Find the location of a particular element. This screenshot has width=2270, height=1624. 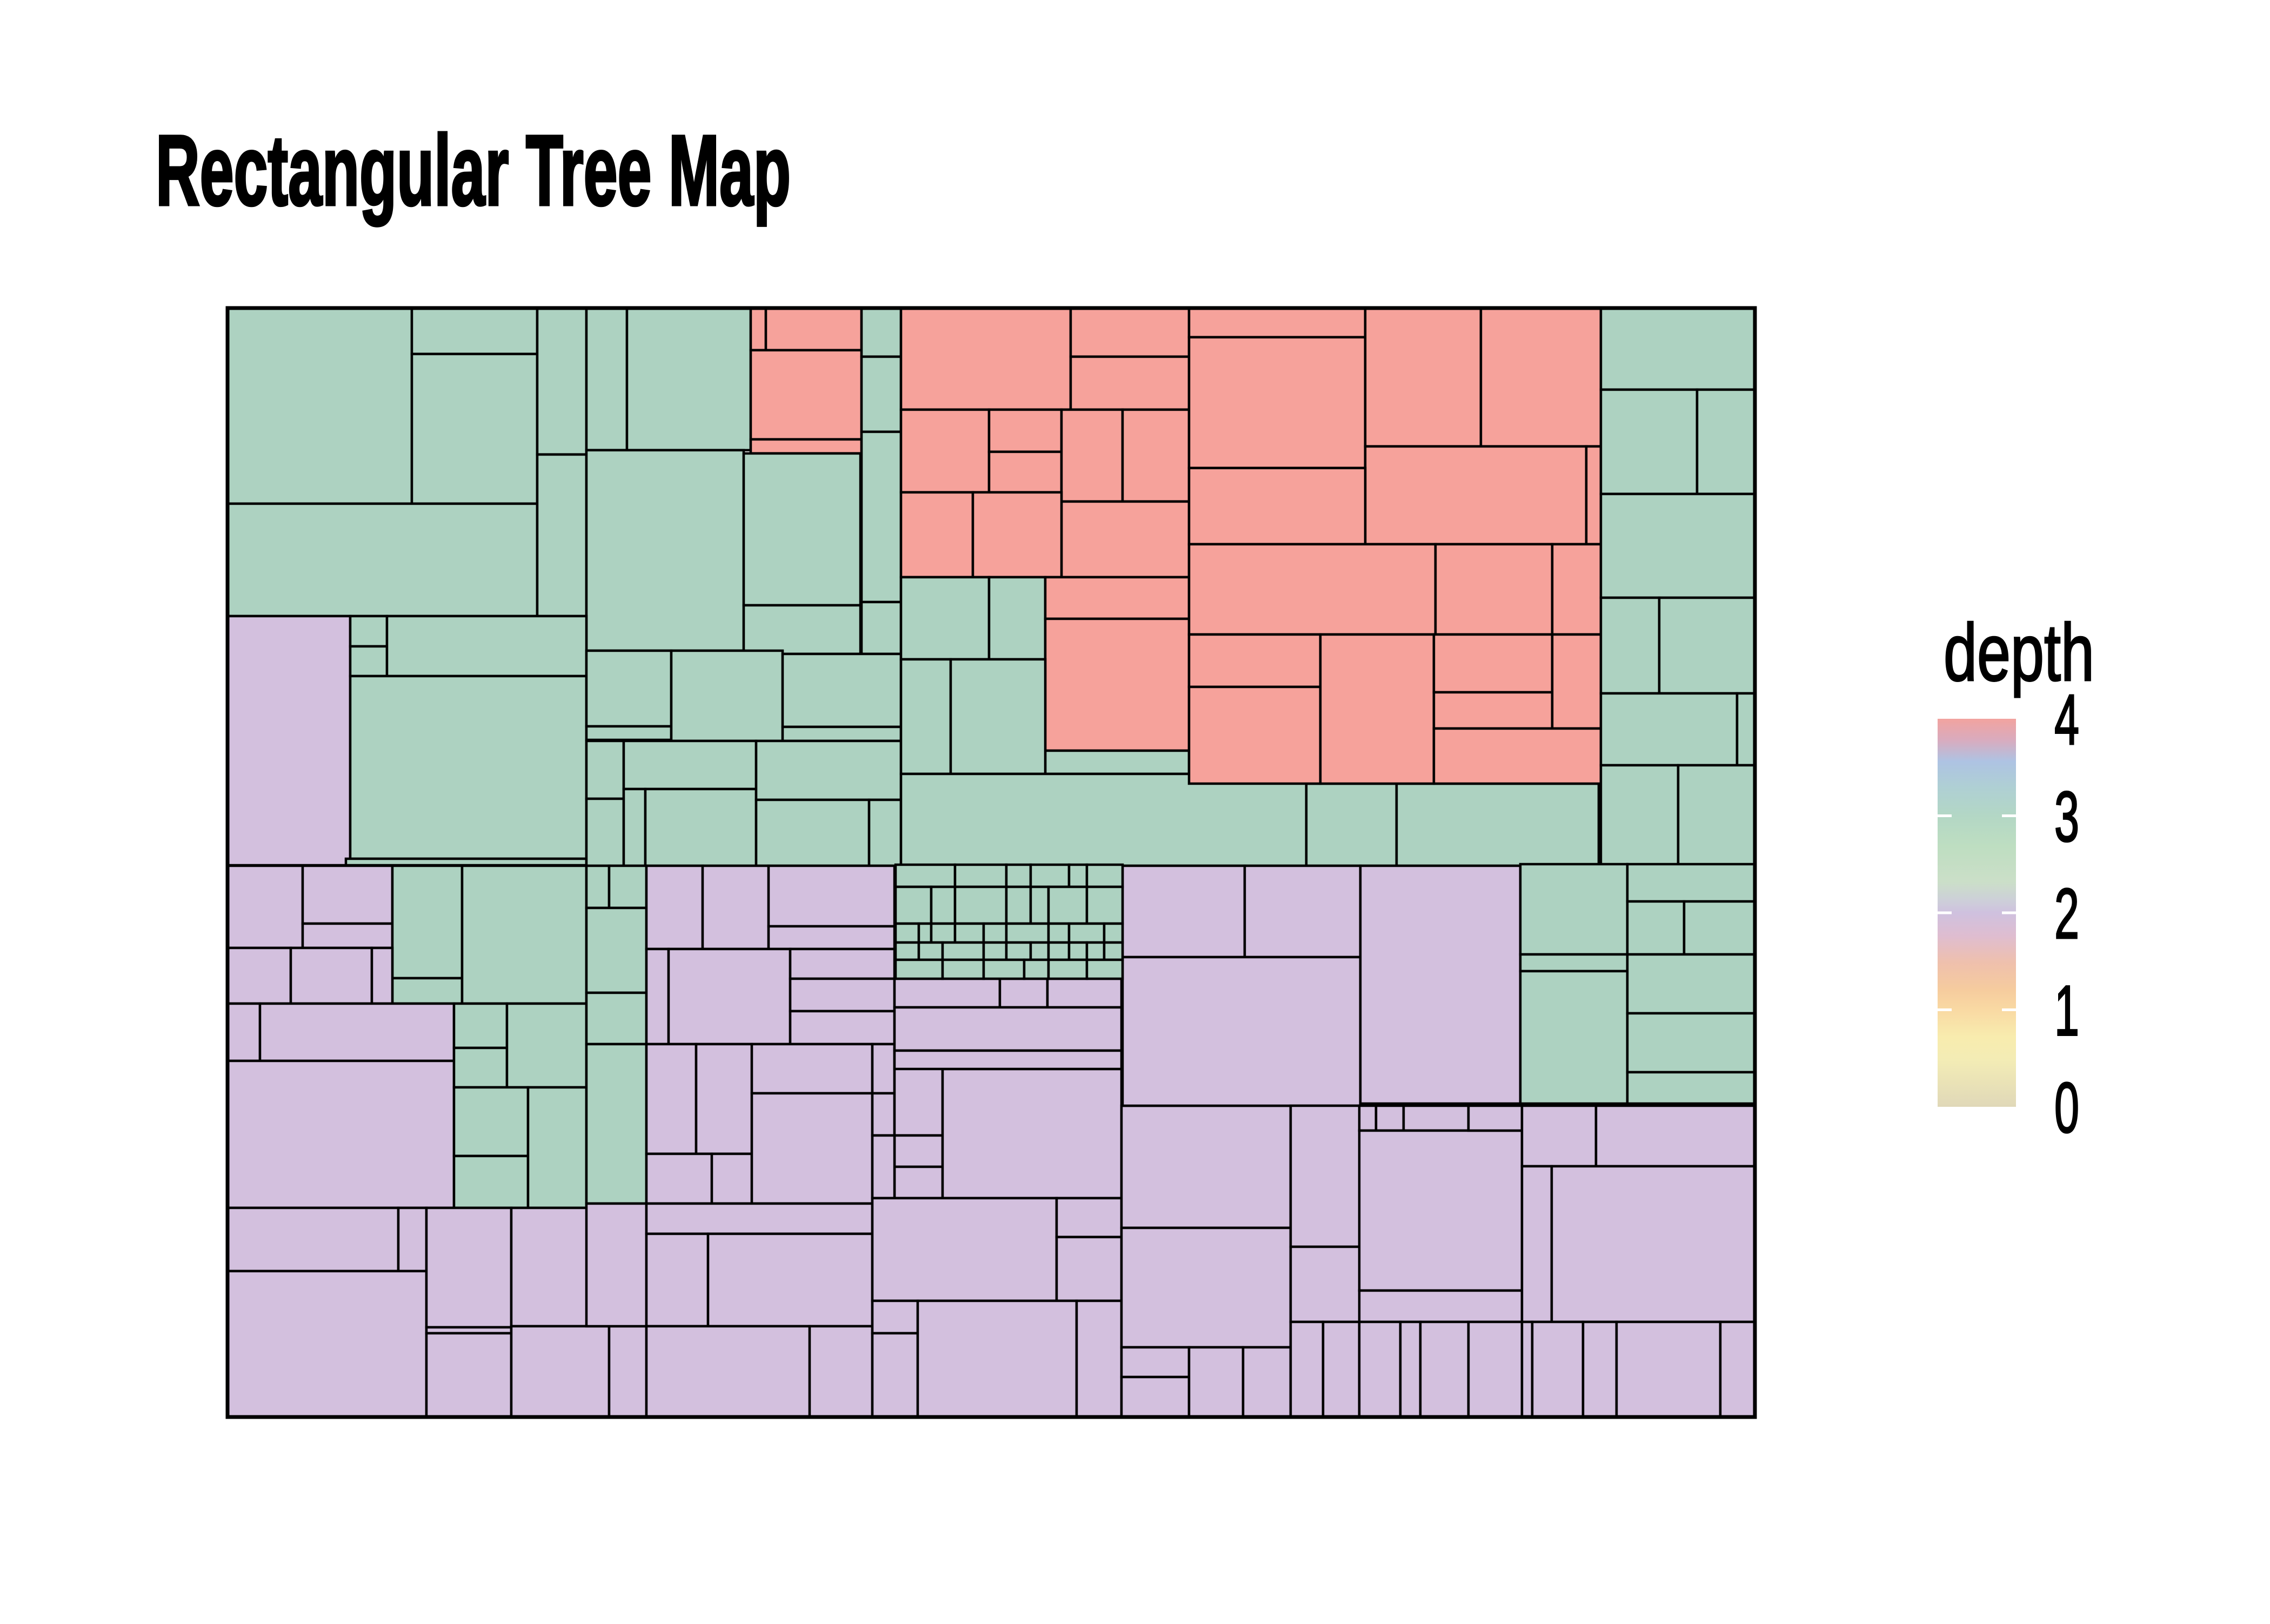

svg-text: 4 is located at coordinates (2066, 719).